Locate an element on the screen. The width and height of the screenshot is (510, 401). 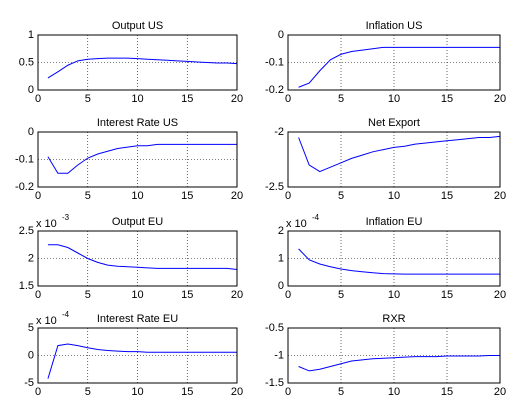
y-tick-label: 0.5 is located at coordinates (26, 62).